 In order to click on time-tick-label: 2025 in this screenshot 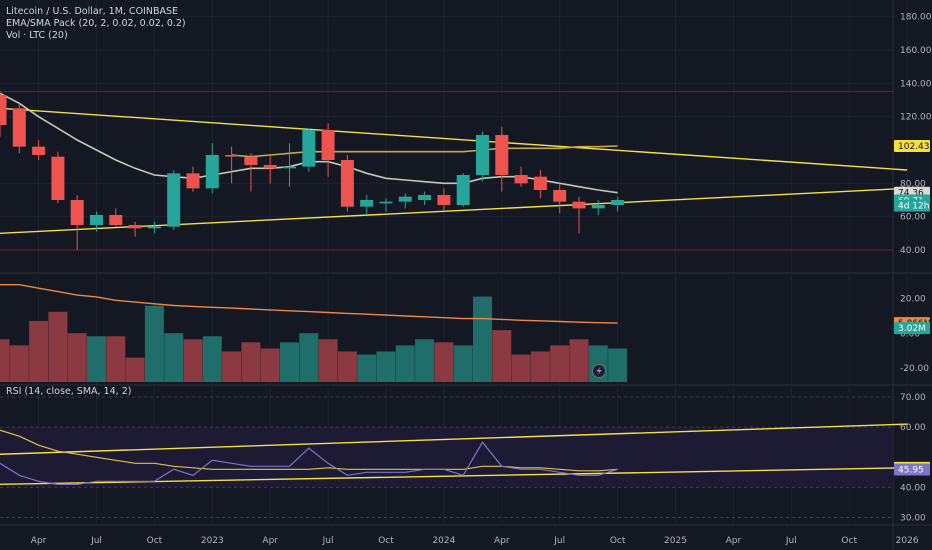, I will do `click(675, 541)`.